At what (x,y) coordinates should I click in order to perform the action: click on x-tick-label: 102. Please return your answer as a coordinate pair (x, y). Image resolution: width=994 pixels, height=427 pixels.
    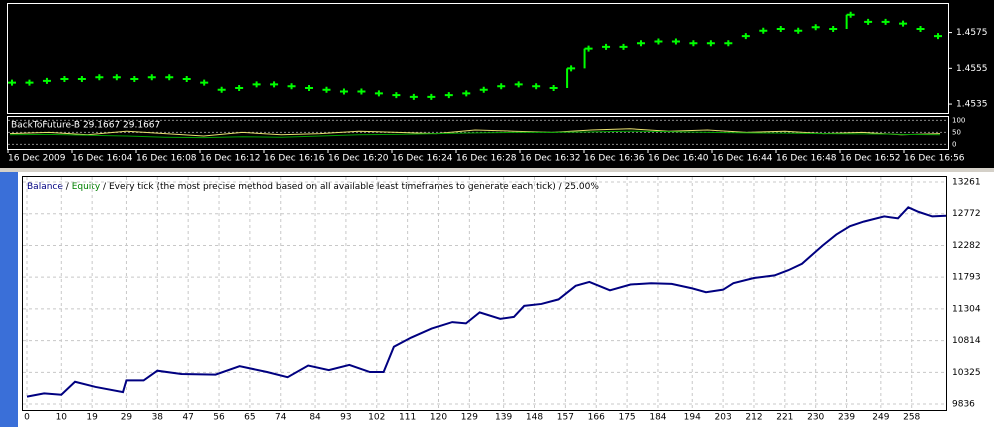
    Looking at the image, I should click on (376, 418).